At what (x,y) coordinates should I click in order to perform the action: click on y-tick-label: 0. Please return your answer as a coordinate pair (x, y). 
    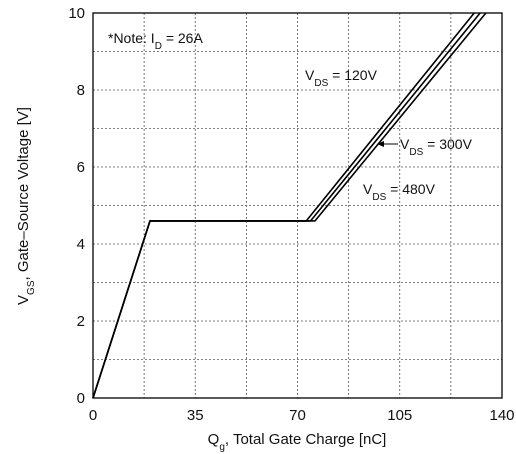
    Looking at the image, I should click on (81, 398).